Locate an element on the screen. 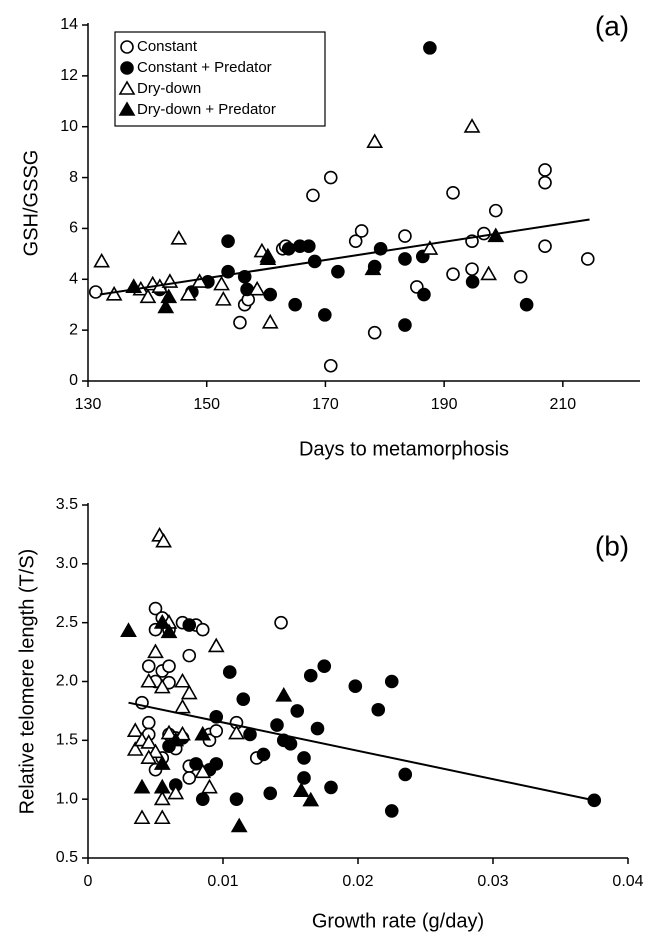 The image size is (655, 941). y-tick-label: 4 is located at coordinates (73, 279).